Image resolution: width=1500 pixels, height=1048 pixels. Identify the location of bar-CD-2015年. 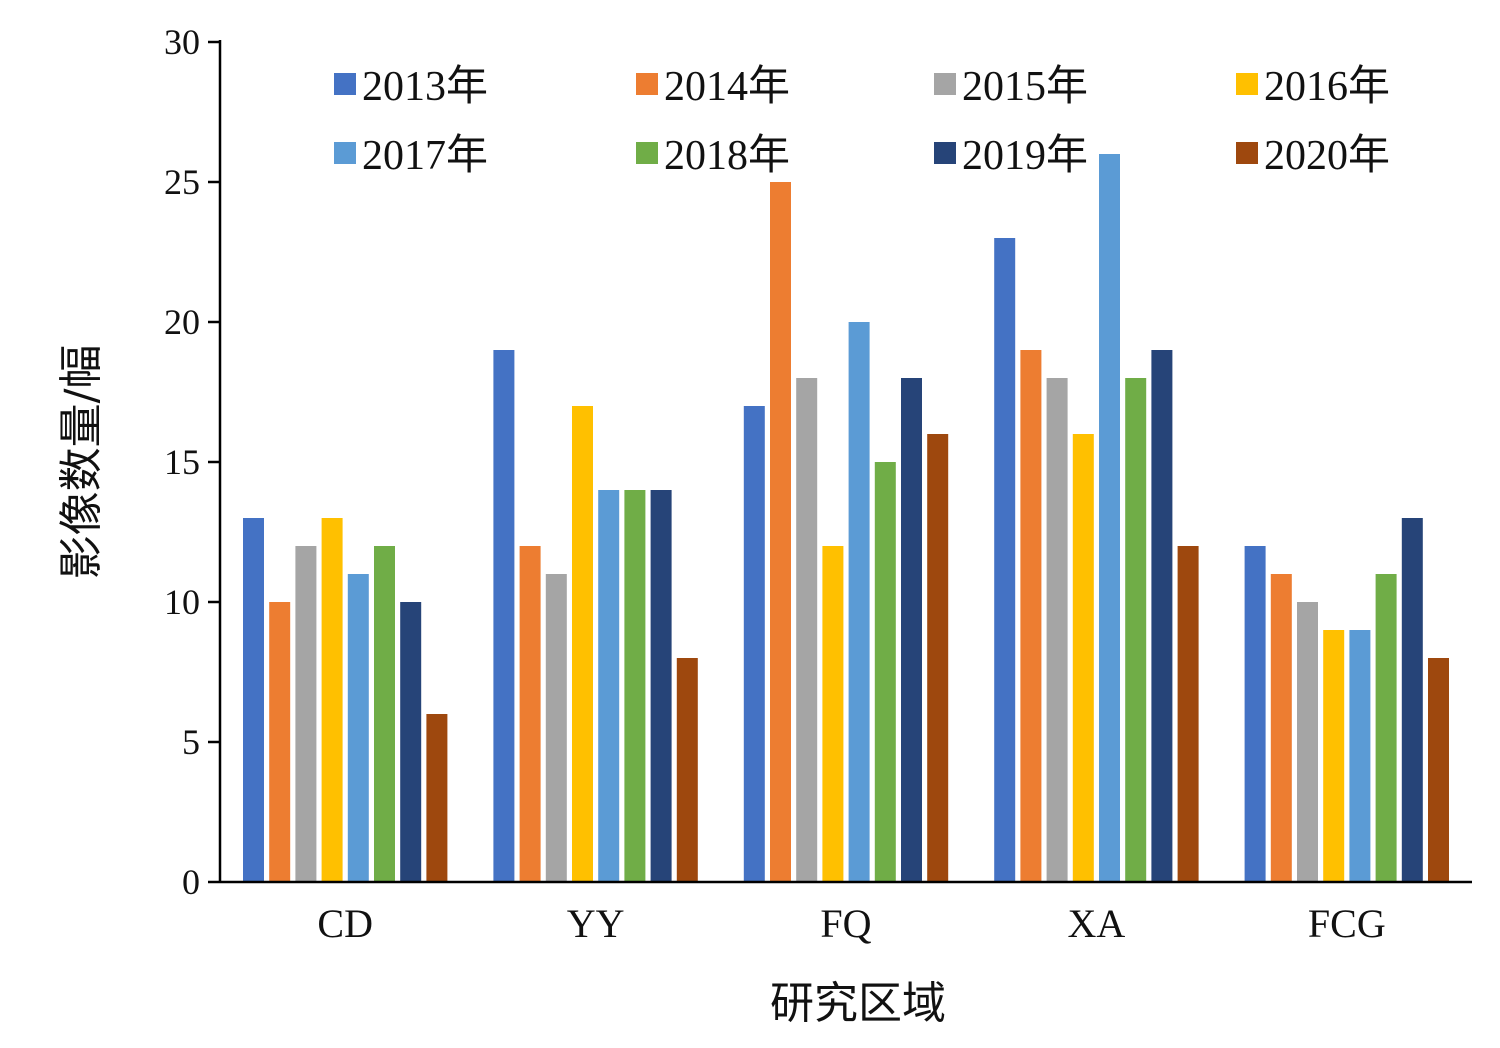
(306, 714).